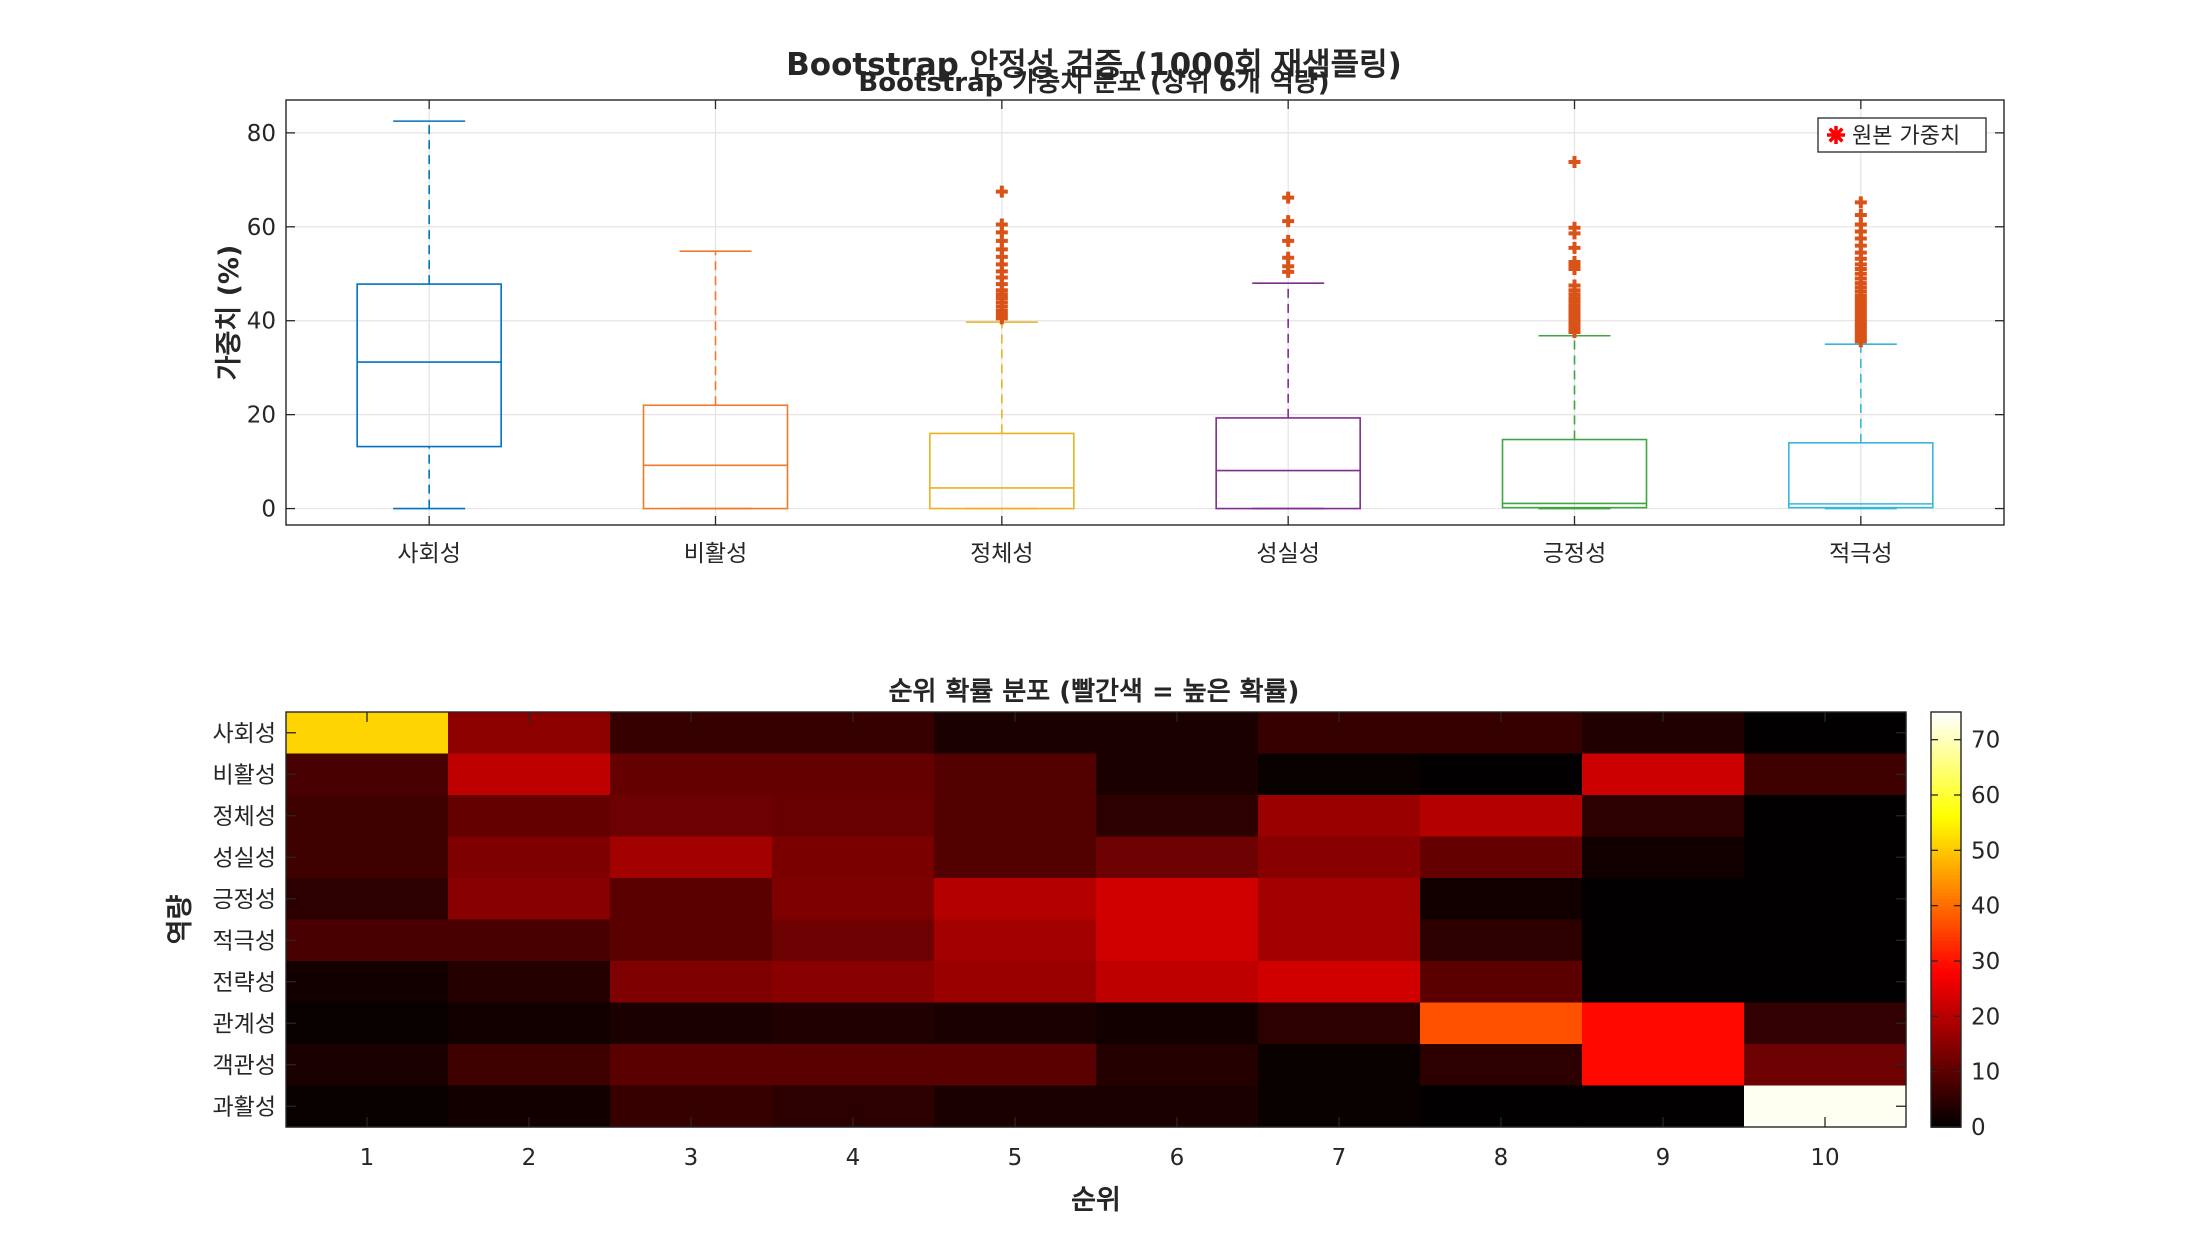 Image resolution: width=2188 pixels, height=1250 pixels. What do you see at coordinates (1663, 1158) in the screenshot?
I see `x-tick-label: 9` at bounding box center [1663, 1158].